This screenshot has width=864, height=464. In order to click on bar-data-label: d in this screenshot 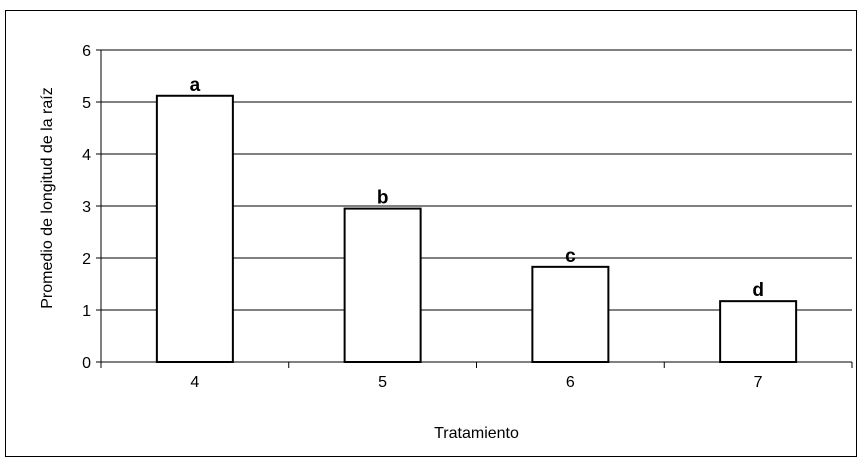, I will do `click(758, 290)`.